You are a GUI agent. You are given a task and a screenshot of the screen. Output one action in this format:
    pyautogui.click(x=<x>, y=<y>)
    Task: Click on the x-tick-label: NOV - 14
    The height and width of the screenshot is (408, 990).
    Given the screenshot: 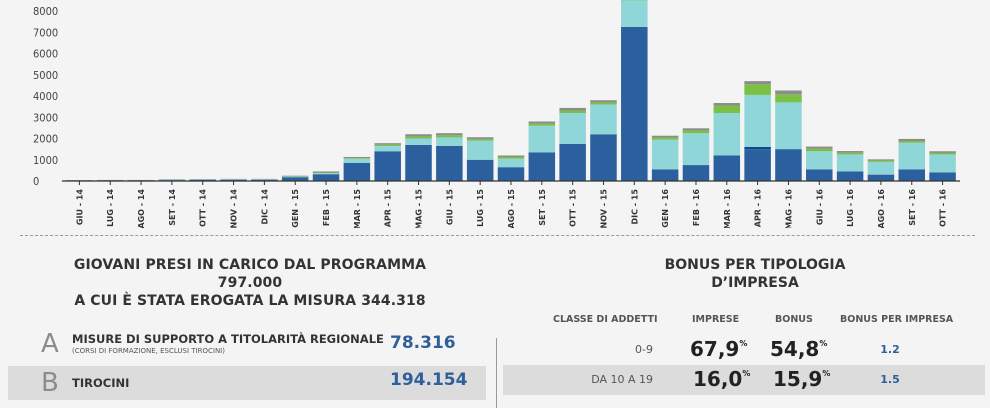 What is the action you would take?
    pyautogui.click(x=234, y=208)
    